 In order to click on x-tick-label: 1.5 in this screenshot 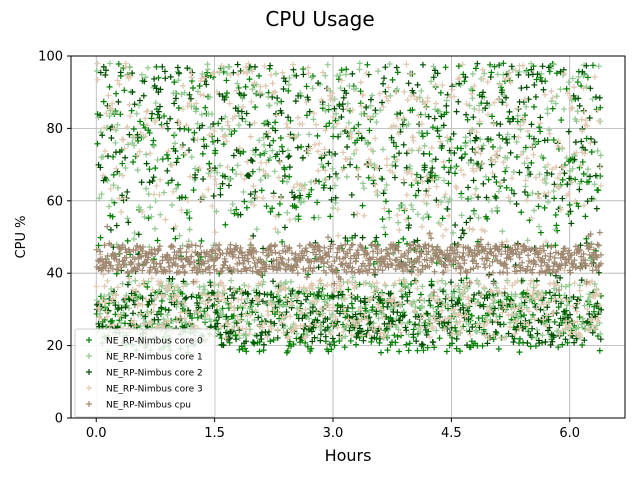, I will do `click(214, 433)`.